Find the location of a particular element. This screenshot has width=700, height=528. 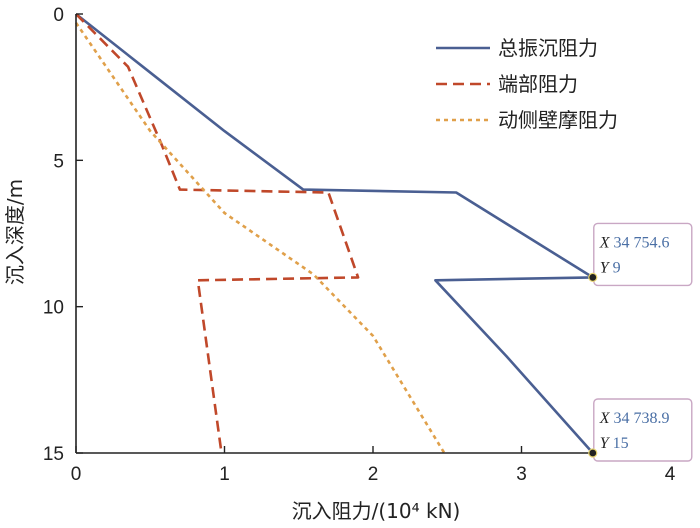

y-axis-title: 沉入深度/m is located at coordinates (15, 232).